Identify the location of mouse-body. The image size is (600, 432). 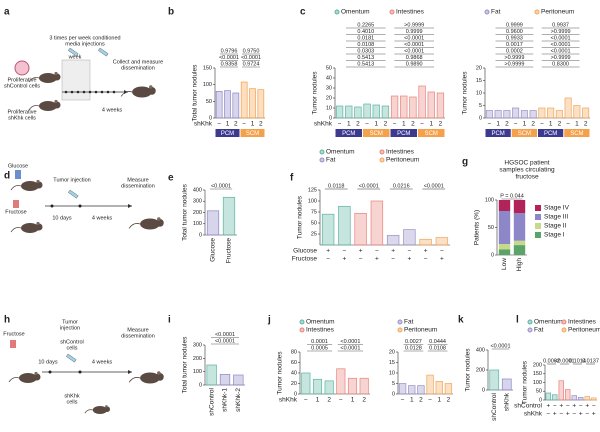
(150, 224).